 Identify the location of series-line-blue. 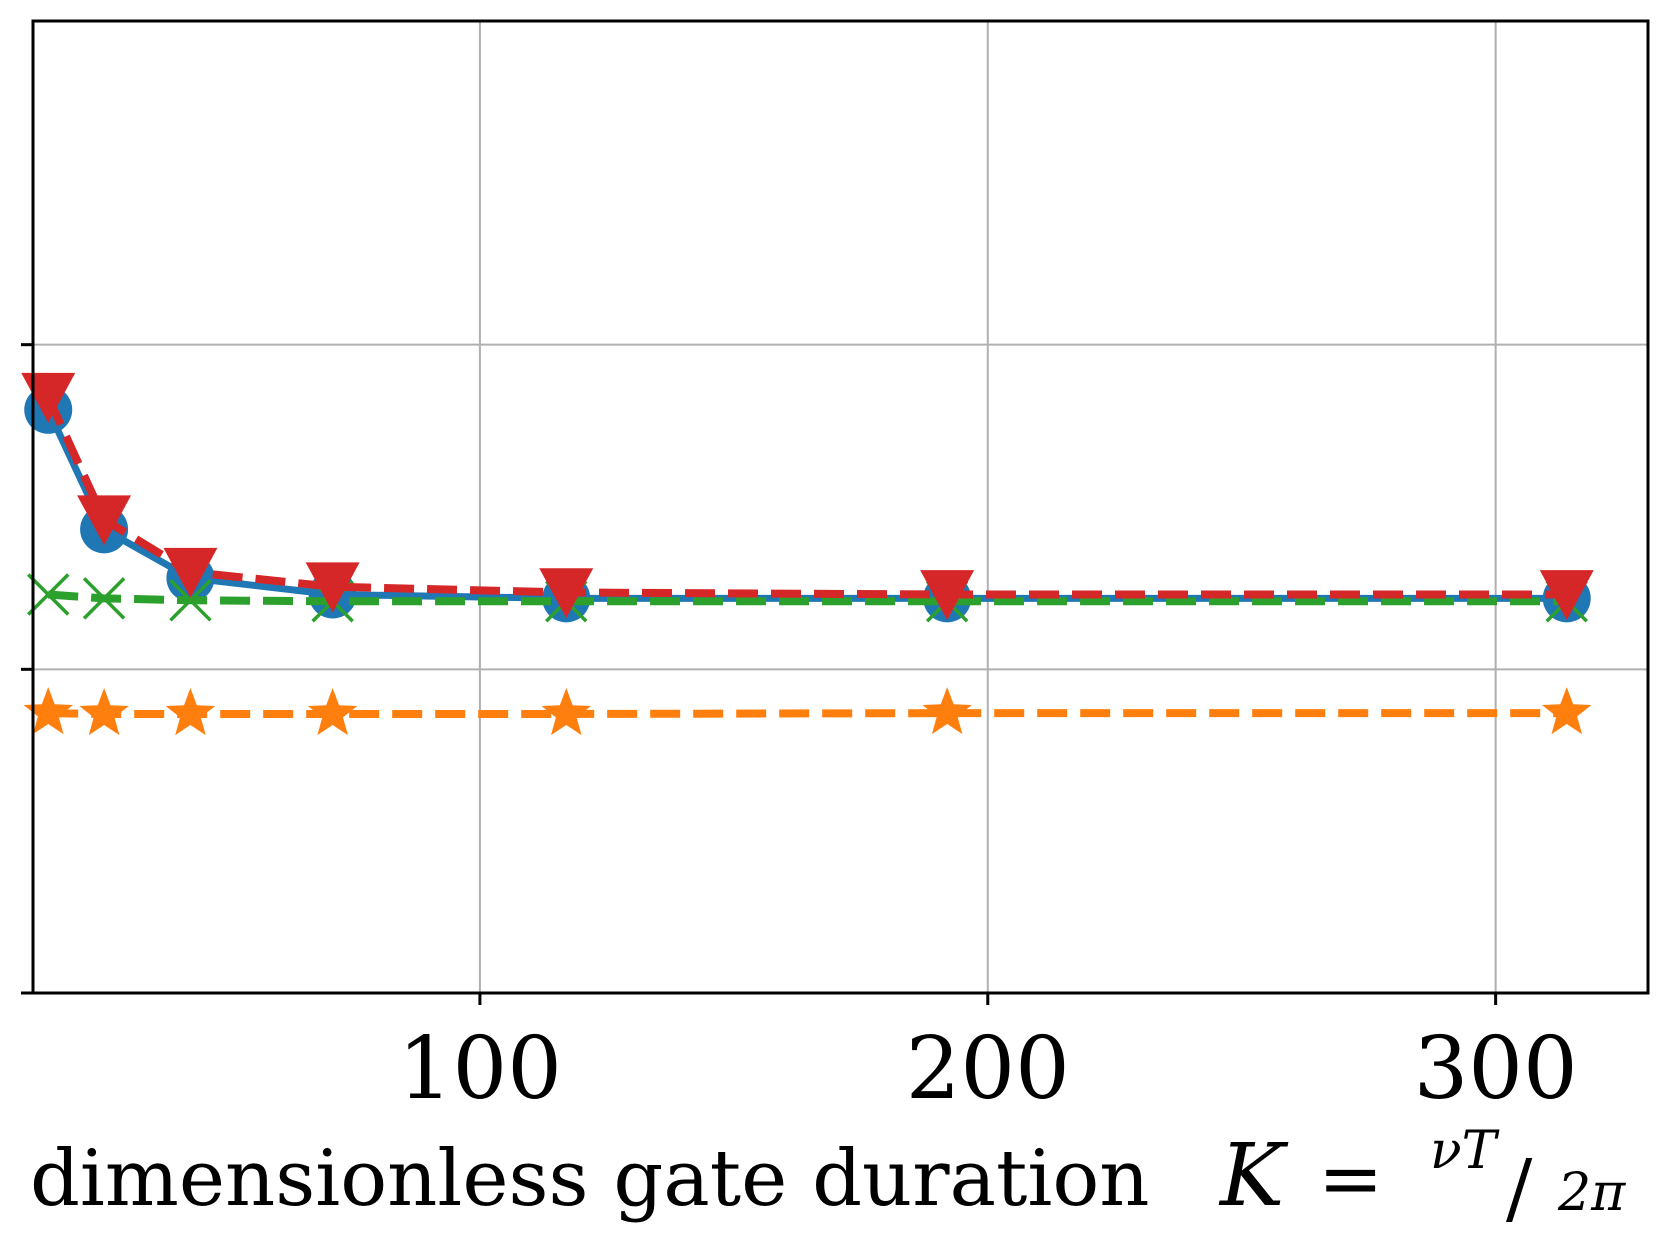
(806, 505).